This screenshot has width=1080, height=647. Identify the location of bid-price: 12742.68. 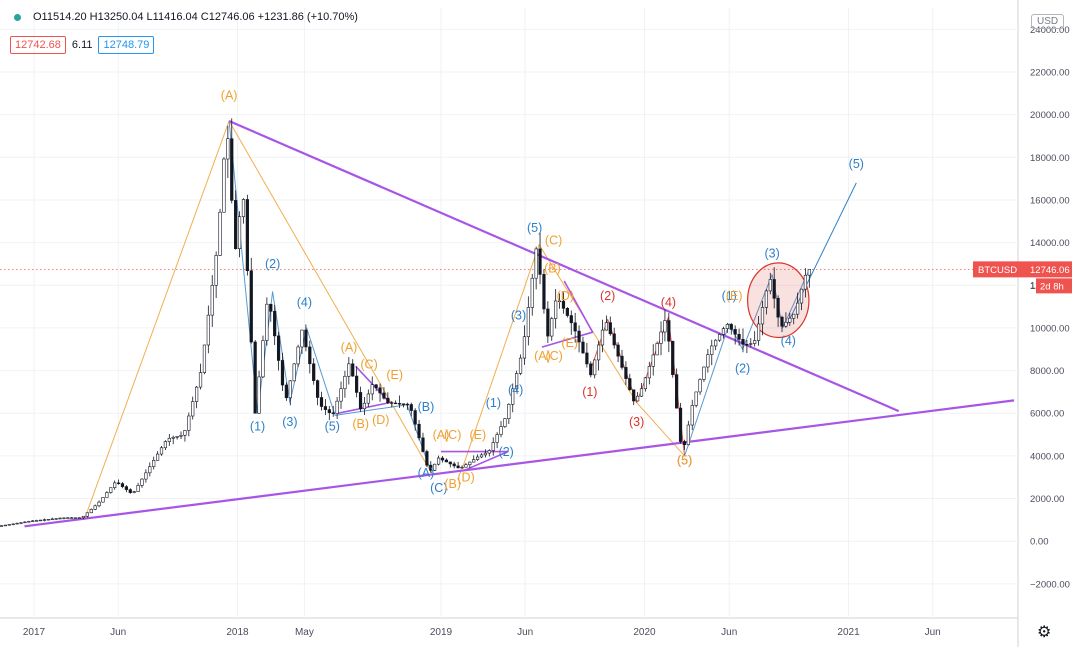
(38, 45).